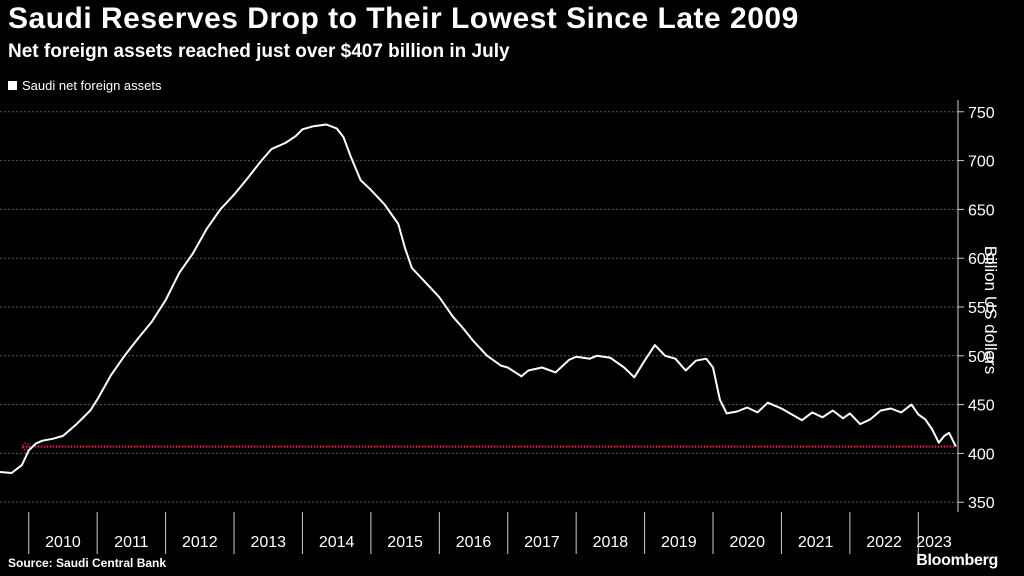  What do you see at coordinates (92, 85) in the screenshot?
I see `legend-label: Saudi net foreign assets` at bounding box center [92, 85].